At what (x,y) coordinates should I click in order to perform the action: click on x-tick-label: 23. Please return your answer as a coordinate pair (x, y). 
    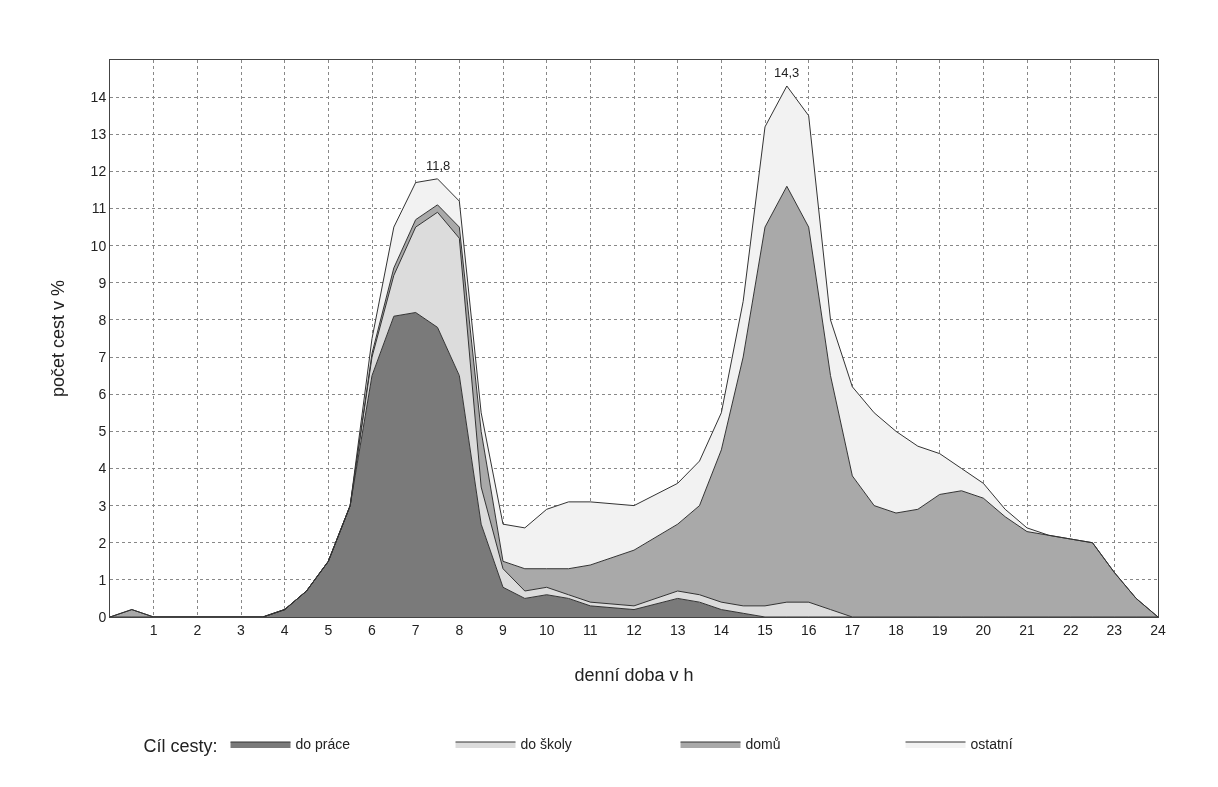
    Looking at the image, I should click on (1114, 629).